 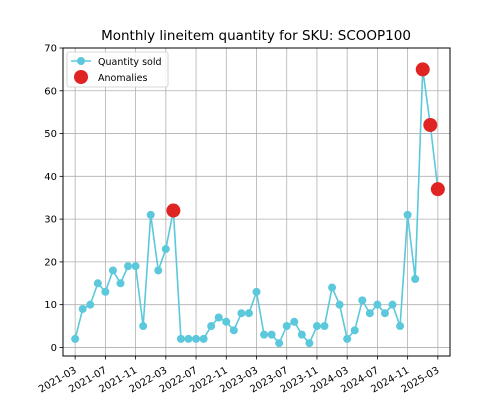 I want to click on y-tick-label: 10, so click(x=50, y=305).